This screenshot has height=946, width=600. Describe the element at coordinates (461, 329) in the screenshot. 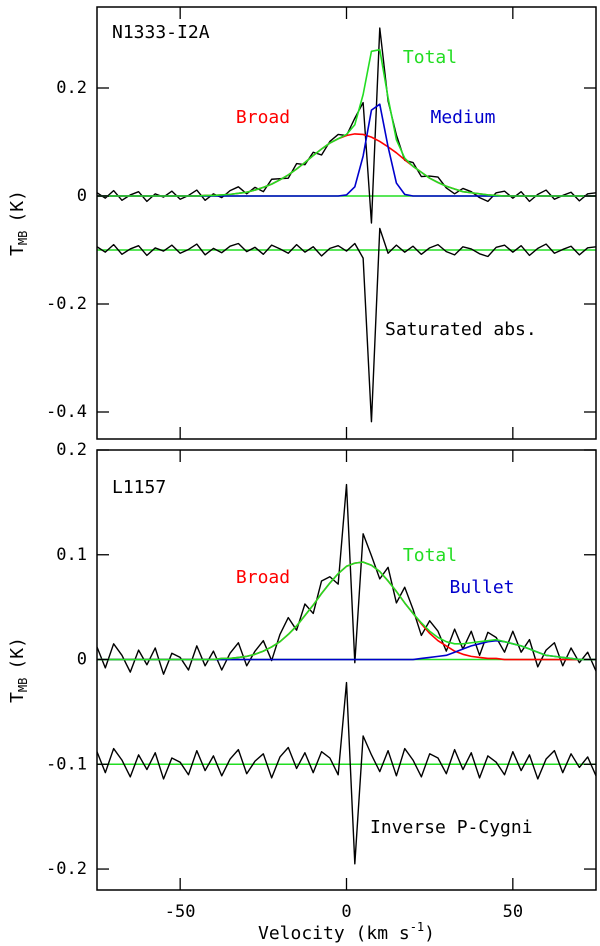

I see `annotation: Saturated abs.` at that location.